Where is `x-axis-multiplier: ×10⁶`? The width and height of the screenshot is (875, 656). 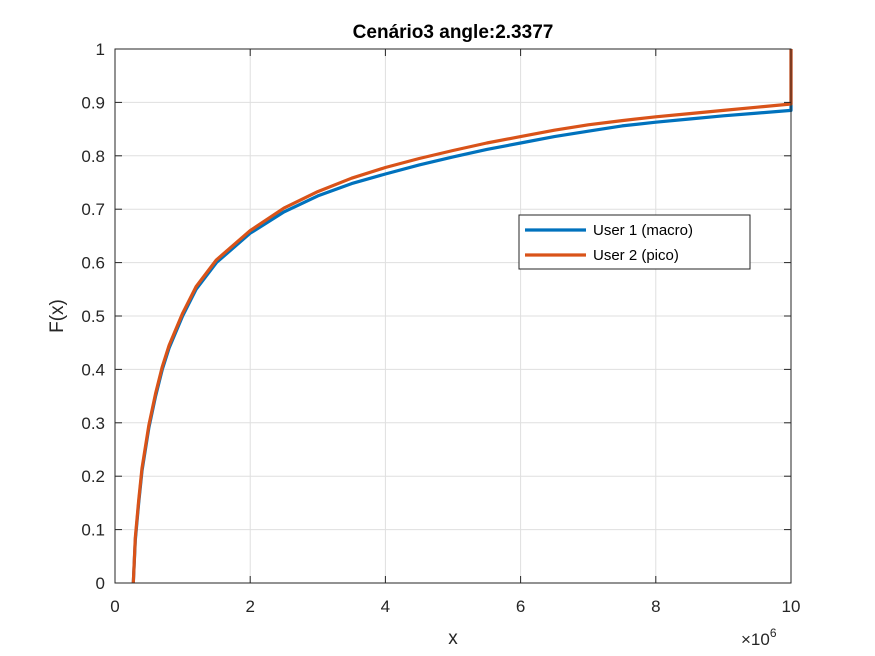 x-axis-multiplier: ×10⁶ is located at coordinates (759, 637).